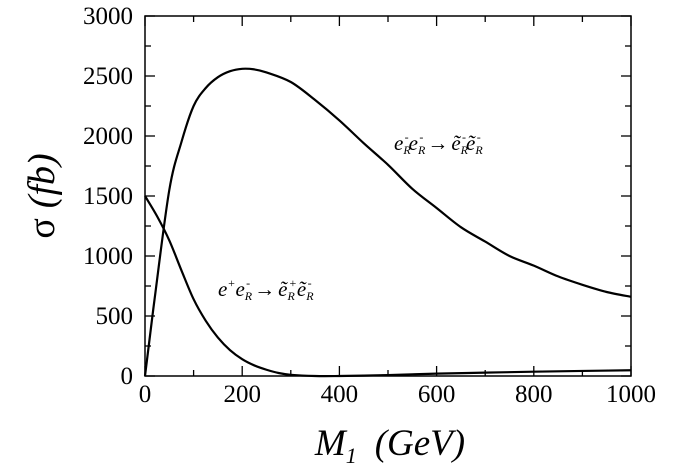 This screenshot has height=472, width=684. What do you see at coordinates (108, 256) in the screenshot?
I see `y-tick-label: 1000` at bounding box center [108, 256].